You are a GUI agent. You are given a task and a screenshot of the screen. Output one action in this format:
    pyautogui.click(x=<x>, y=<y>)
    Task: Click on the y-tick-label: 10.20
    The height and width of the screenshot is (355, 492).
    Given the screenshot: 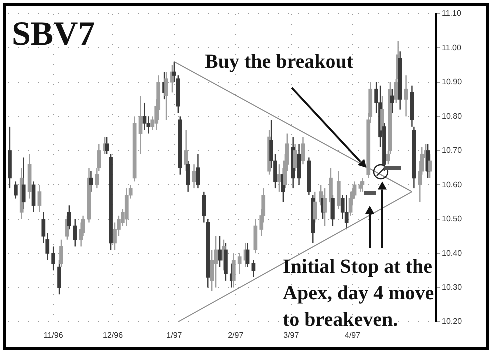 What is the action you would take?
    pyautogui.click(x=452, y=321)
    